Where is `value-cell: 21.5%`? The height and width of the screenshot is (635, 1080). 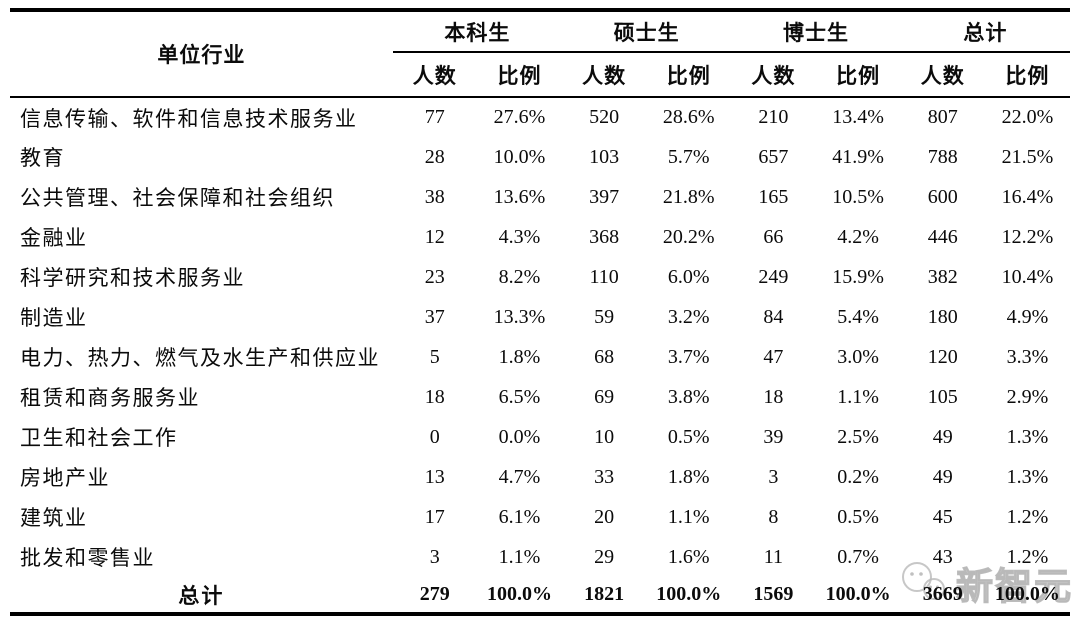 value-cell: 21.5% is located at coordinates (1027, 156).